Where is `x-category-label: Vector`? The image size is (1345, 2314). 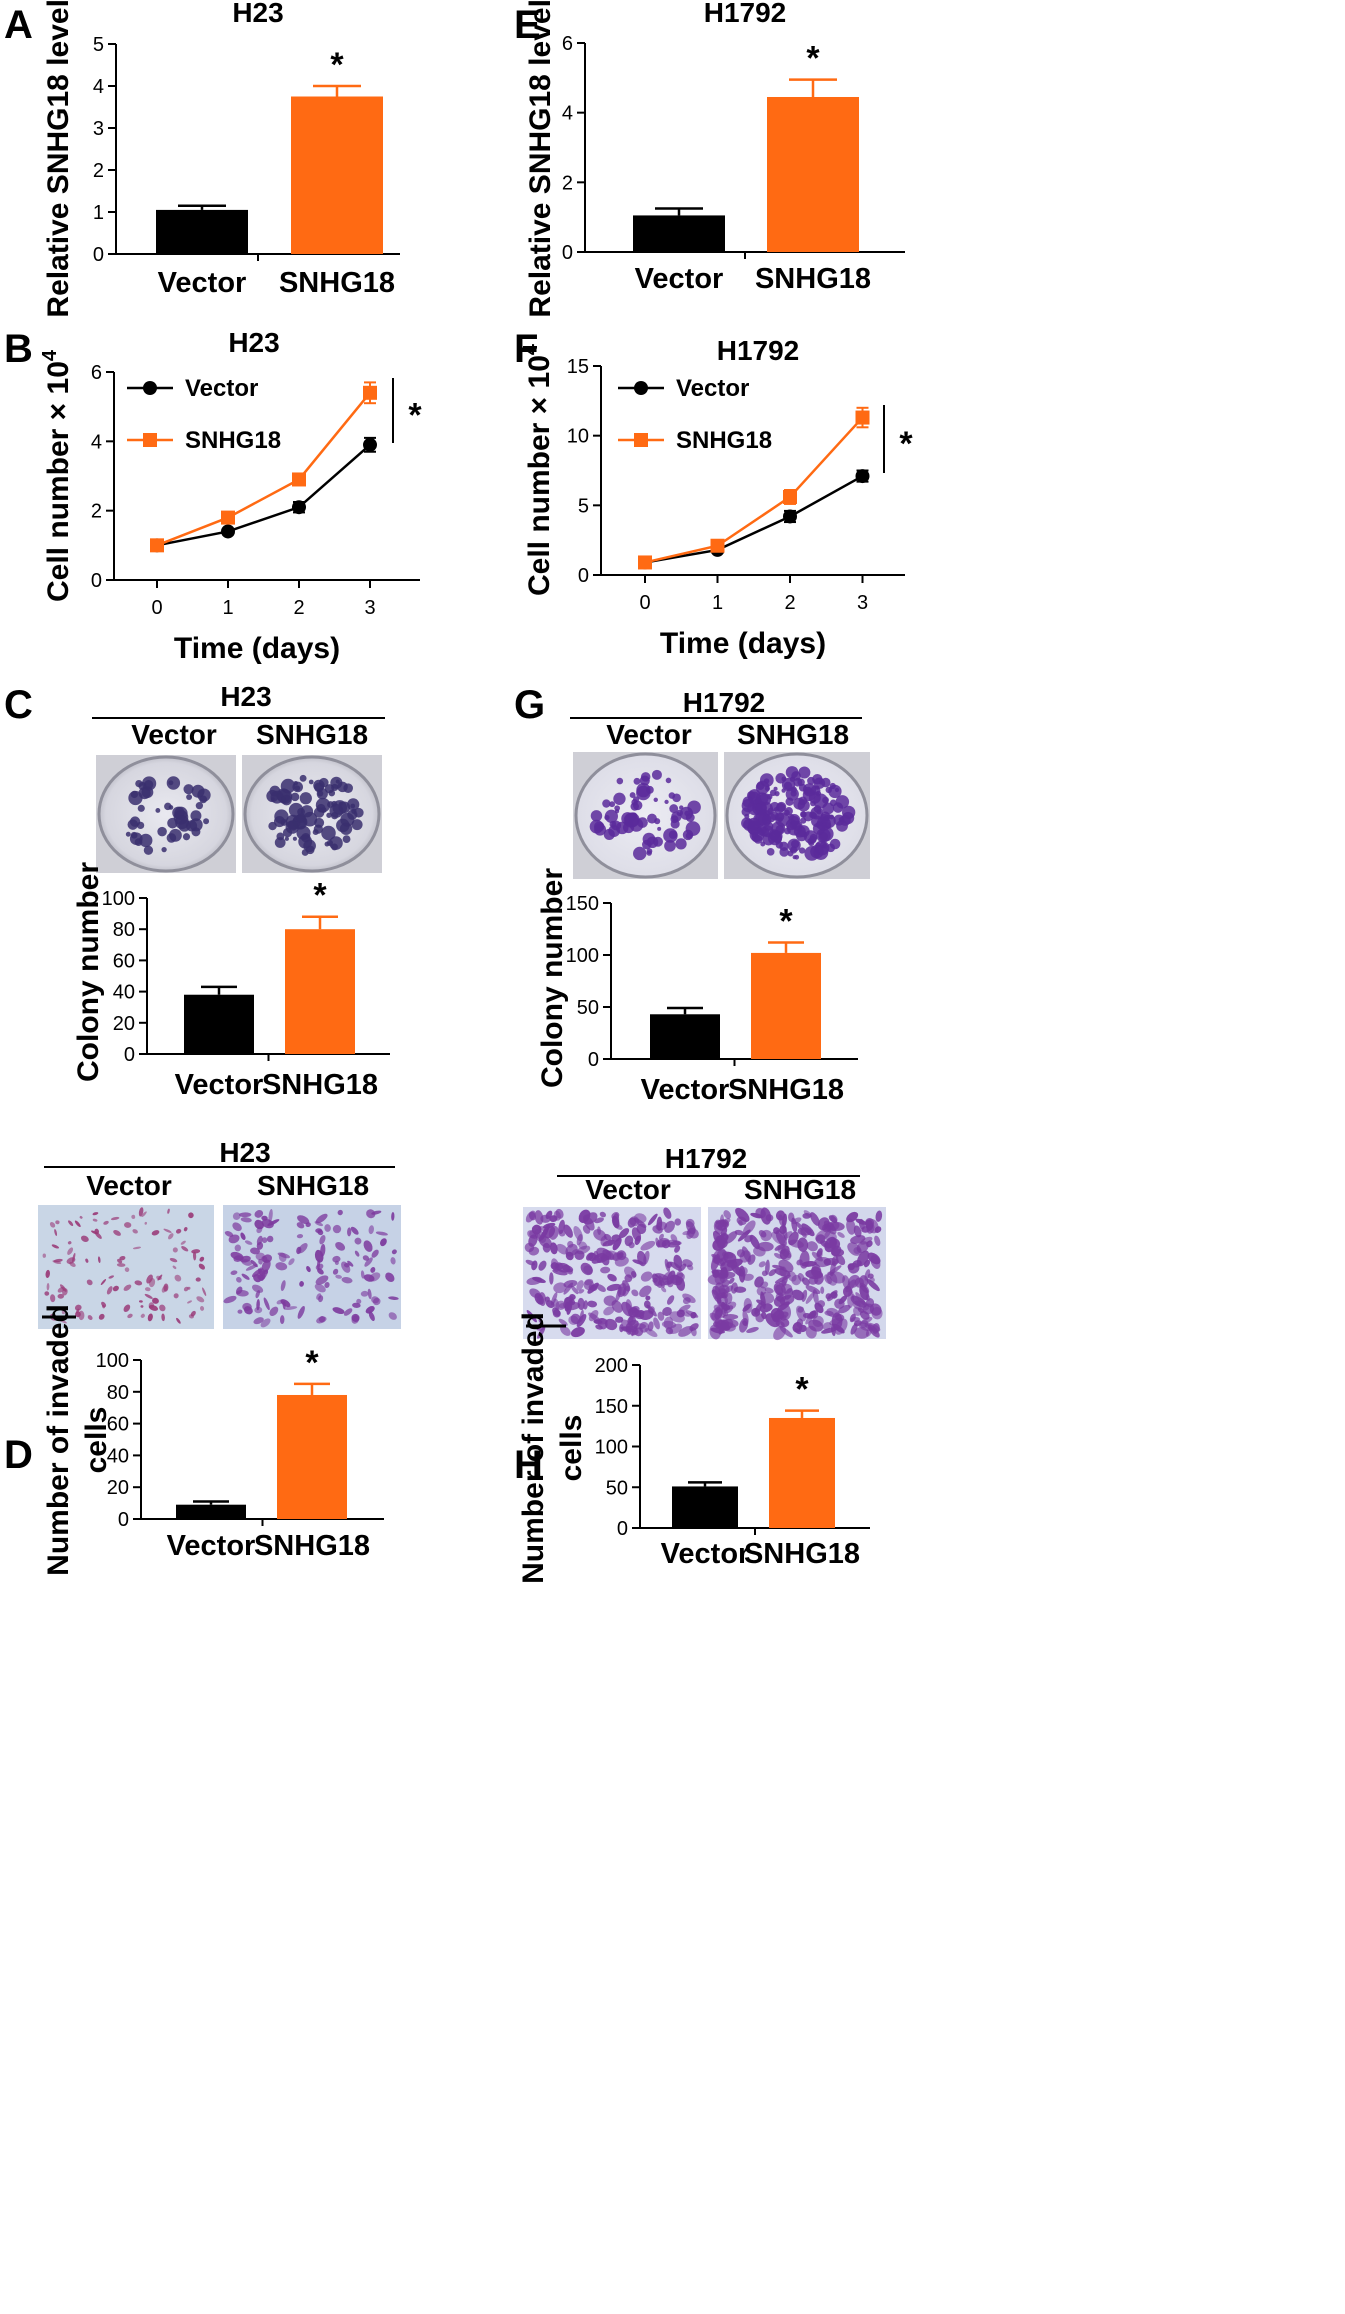
x-category-label: Vector is located at coordinates (705, 1554).